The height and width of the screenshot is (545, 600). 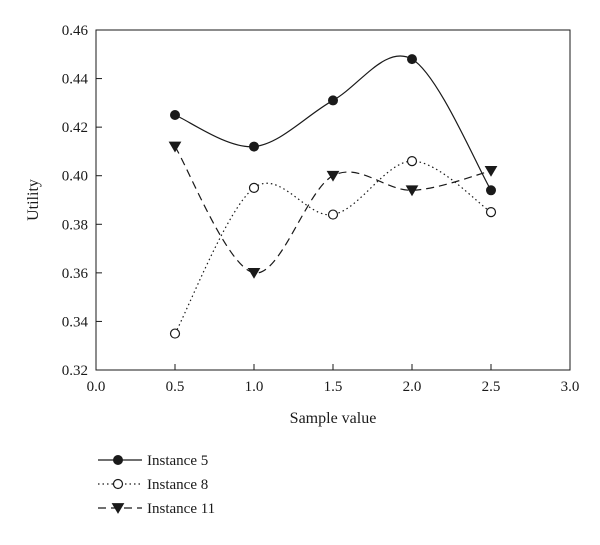 I want to click on x-tick-label: 0.0, so click(x=96, y=387).